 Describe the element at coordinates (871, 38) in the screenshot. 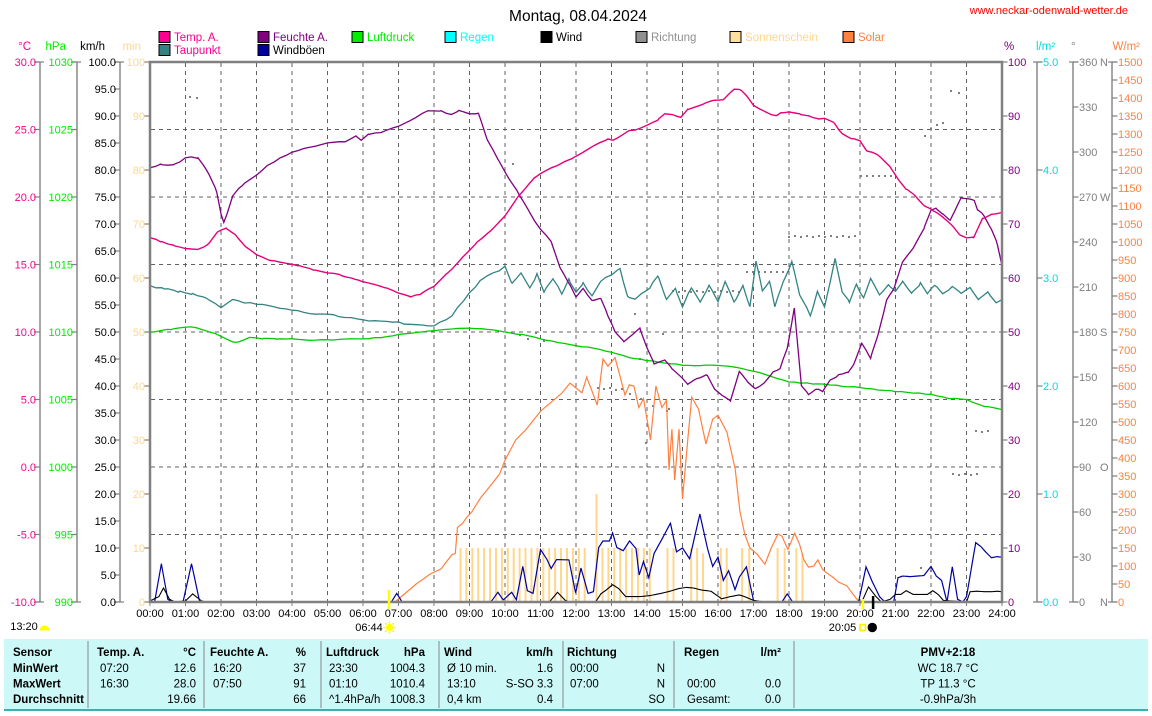

I see `svg-text: Solar` at that location.